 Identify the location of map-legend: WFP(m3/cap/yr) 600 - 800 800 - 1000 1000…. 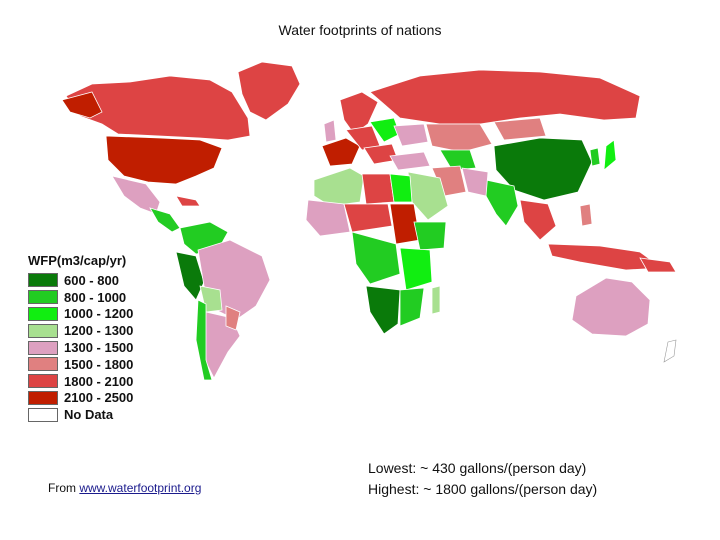
(84, 338).